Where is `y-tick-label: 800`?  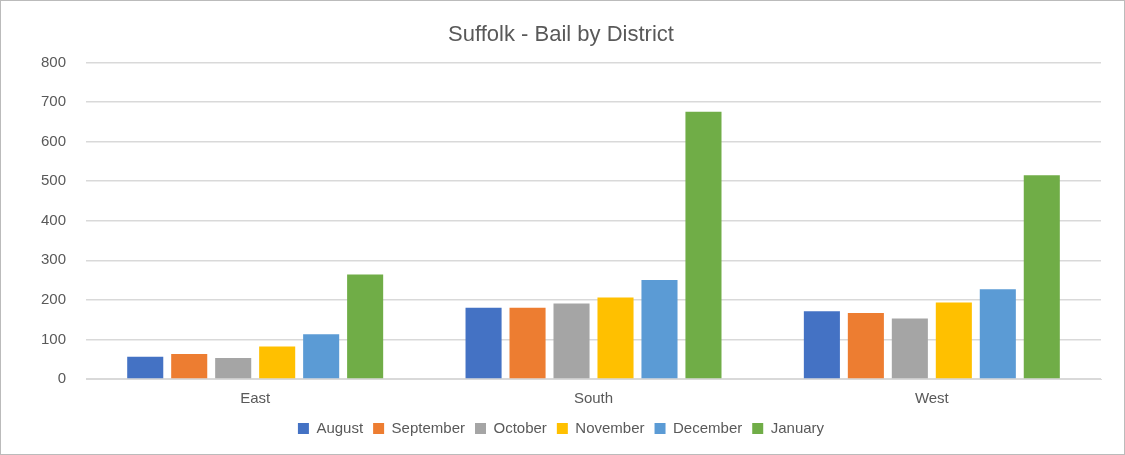
y-tick-label: 800 is located at coordinates (54, 61).